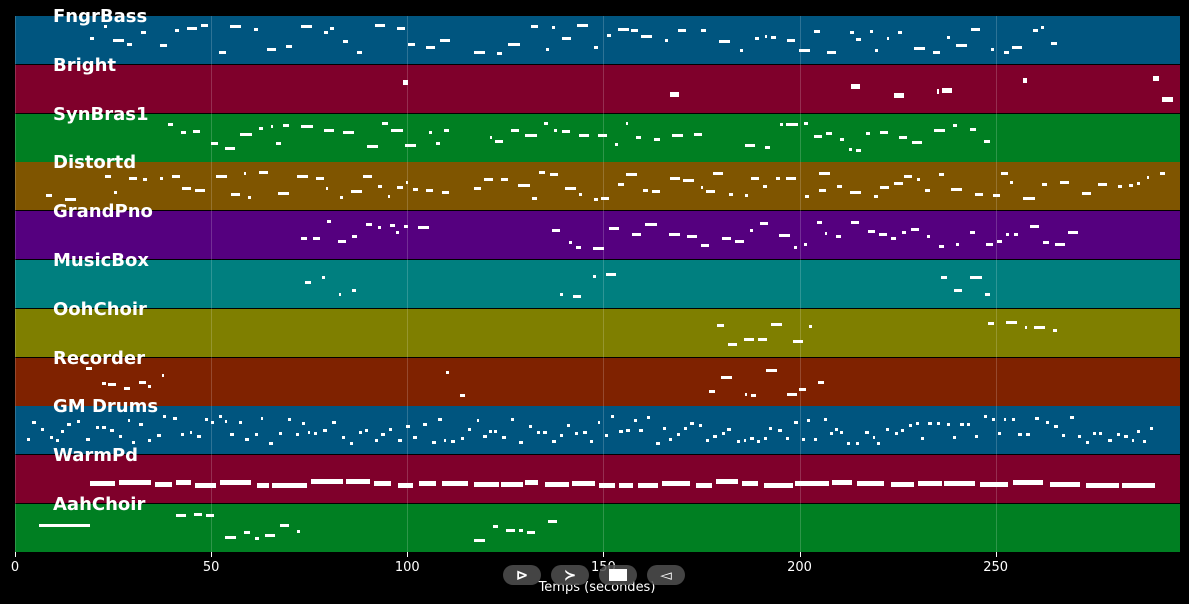 This screenshot has height=604, width=1189. What do you see at coordinates (15, 567) in the screenshot?
I see `x-tick-label: 0` at bounding box center [15, 567].